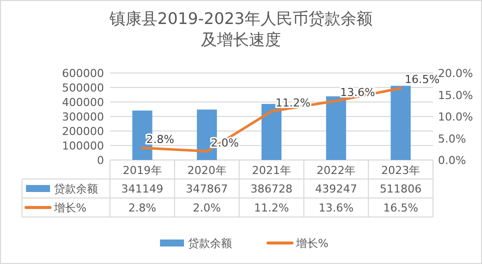 The image size is (482, 264). I want to click on data-label: 439247, so click(336, 189).